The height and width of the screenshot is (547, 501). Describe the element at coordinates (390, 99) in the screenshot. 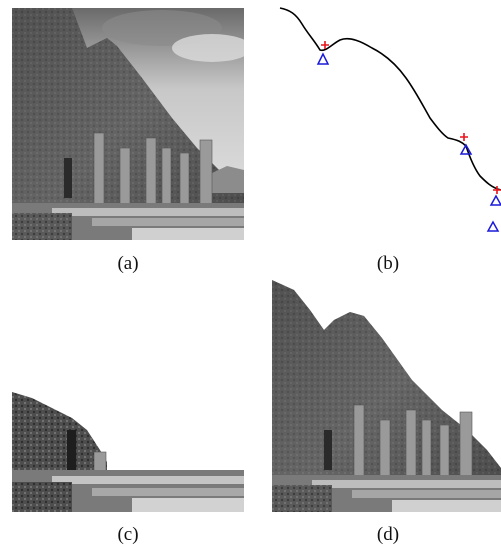

I see `contour-curve` at that location.